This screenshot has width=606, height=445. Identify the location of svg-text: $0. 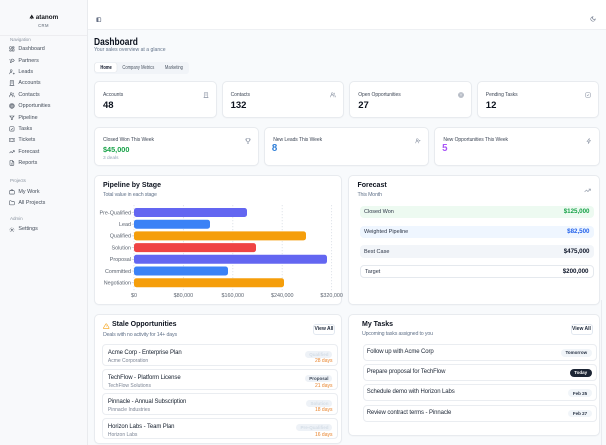
(134, 296).